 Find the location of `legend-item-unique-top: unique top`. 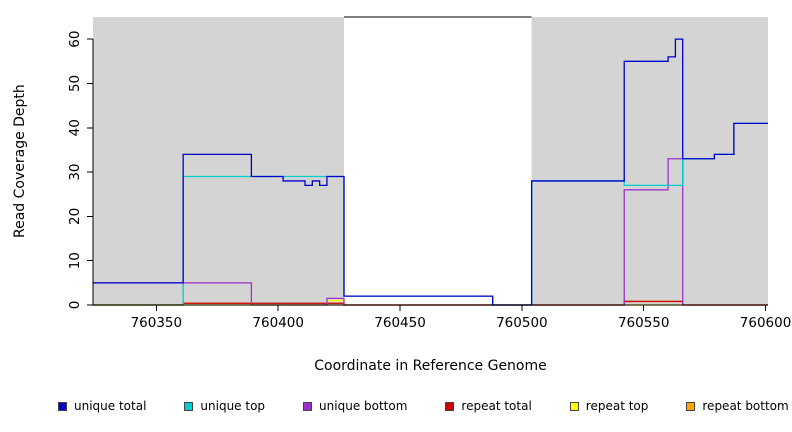

legend-item-unique-top: unique top is located at coordinates (224, 406).